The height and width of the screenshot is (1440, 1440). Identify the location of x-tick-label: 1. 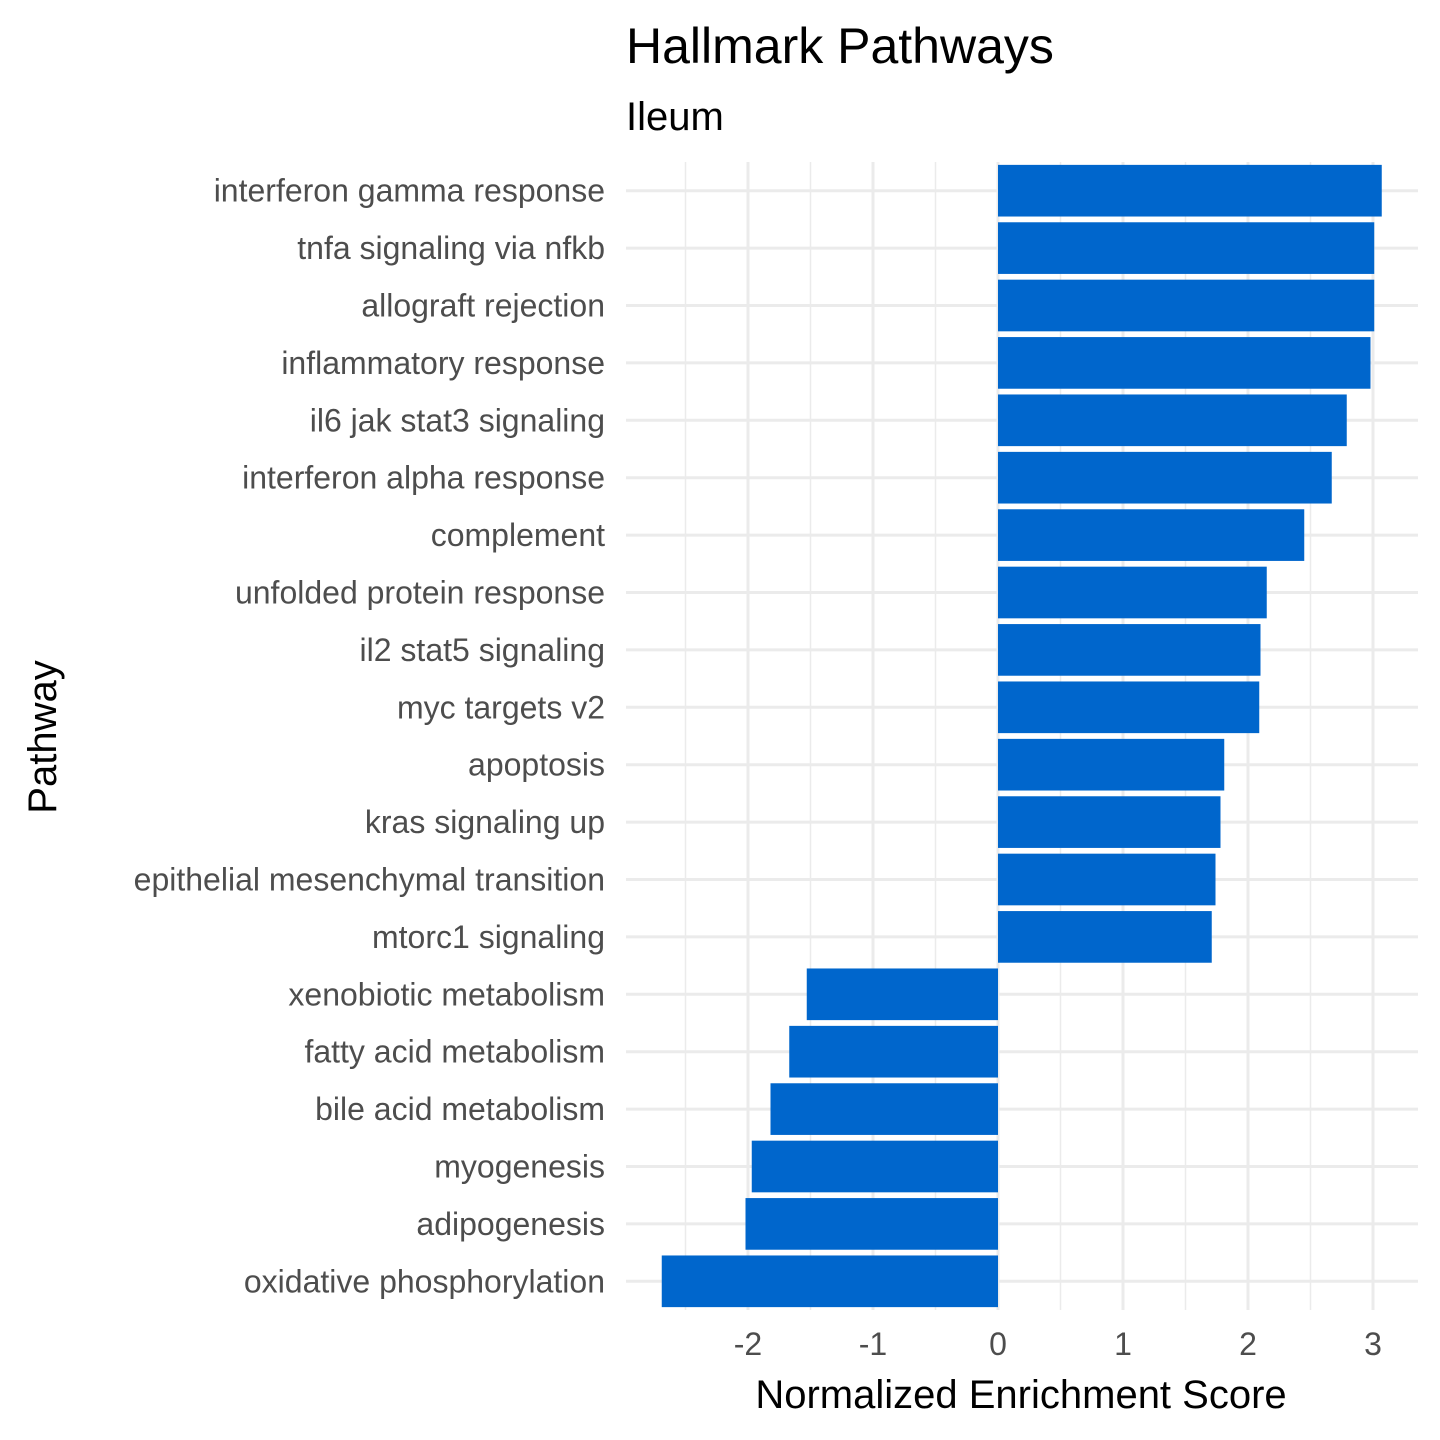
(1123, 1344).